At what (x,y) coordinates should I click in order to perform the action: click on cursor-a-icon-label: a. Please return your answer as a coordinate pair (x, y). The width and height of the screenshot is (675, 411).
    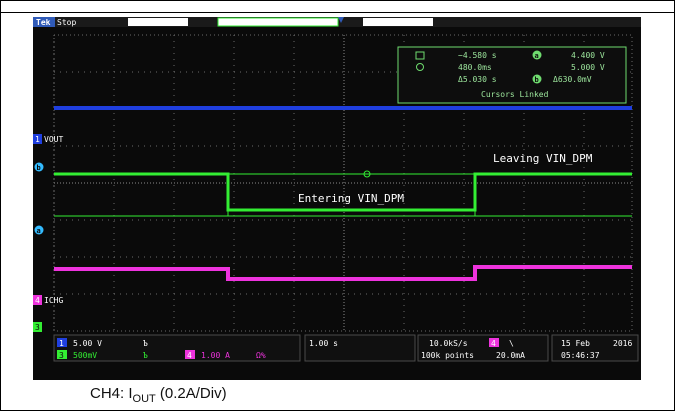
    Looking at the image, I should click on (537, 56).